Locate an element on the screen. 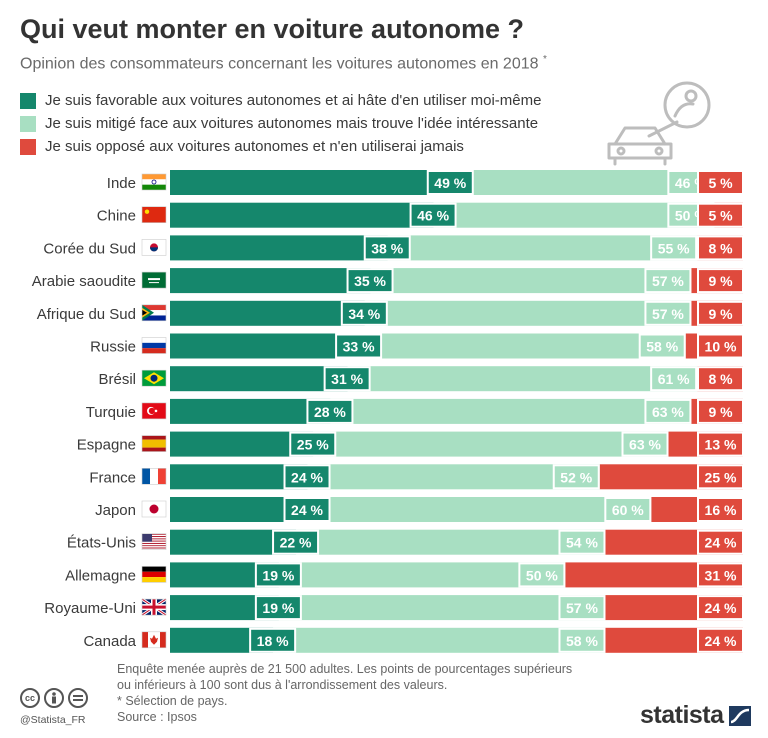 Image resolution: width=768 pixels, height=738 pixels. creative-commons-icon: cc is located at coordinates (30, 698).